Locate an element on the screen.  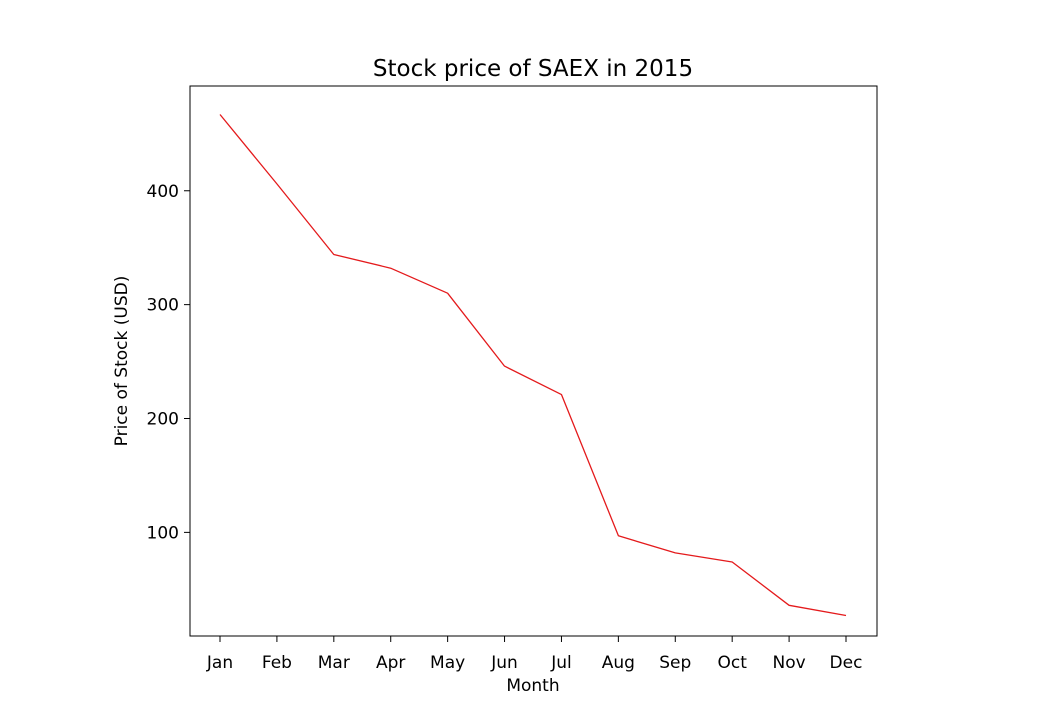
x-tick-label-aug: Aug is located at coordinates (618, 663).